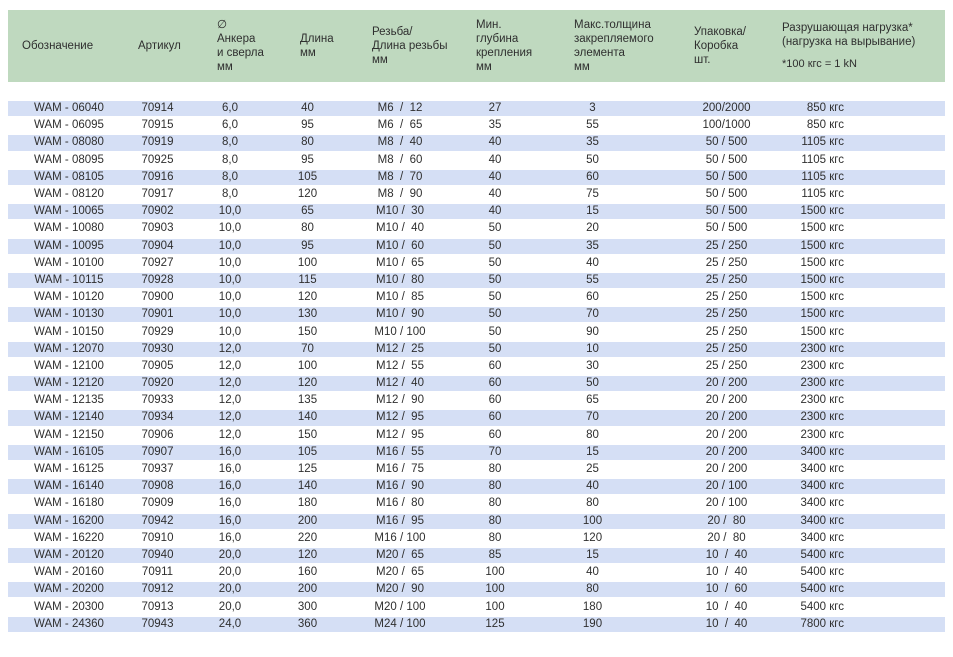 The image size is (953, 657). I want to click on cell-thread: M12 / 90, so click(400, 401).